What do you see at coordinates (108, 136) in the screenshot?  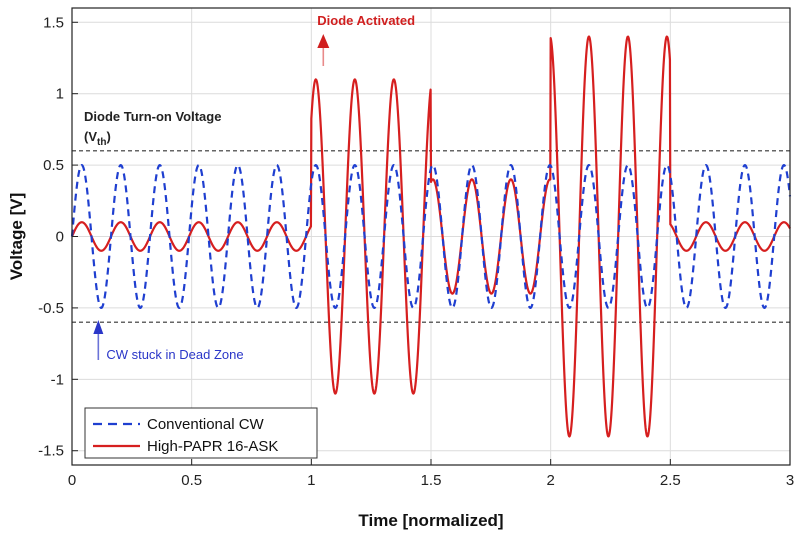 I see `threshold-symbol-close: )` at bounding box center [108, 136].